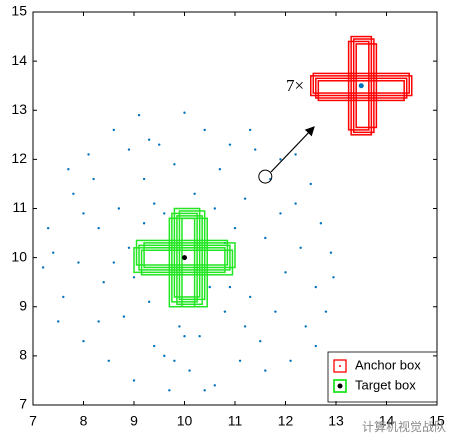 The width and height of the screenshot is (452, 443). Describe the element at coordinates (19, 256) in the screenshot. I see `y-tick-label: 10` at that location.